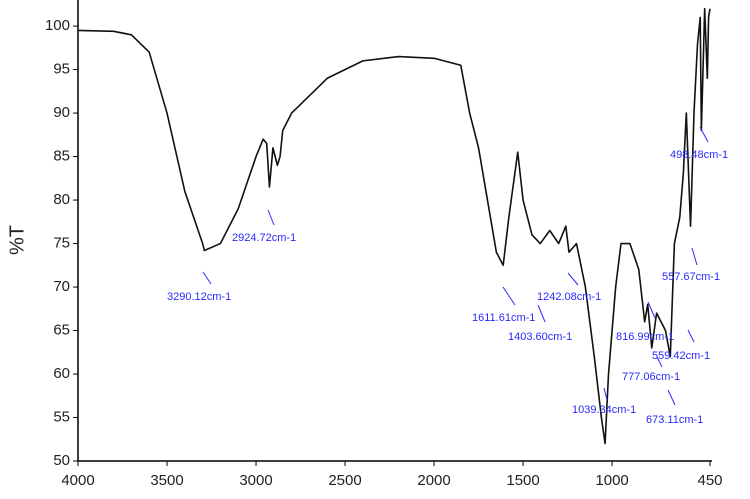  What do you see at coordinates (604, 410) in the screenshot?
I see `annotation: 1039.34cm-1` at bounding box center [604, 410].